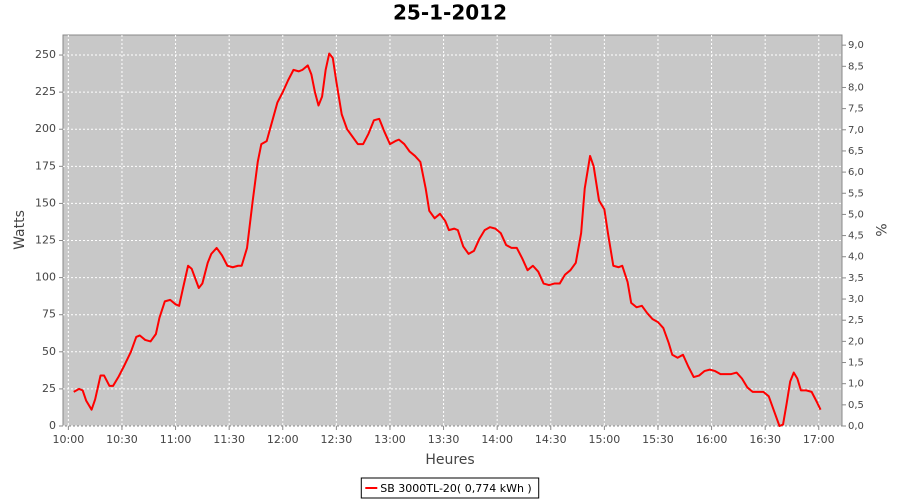 Image resolution: width=900 pixels, height=500 pixels. I want to click on y-tick-label: 75, so click(49, 314).